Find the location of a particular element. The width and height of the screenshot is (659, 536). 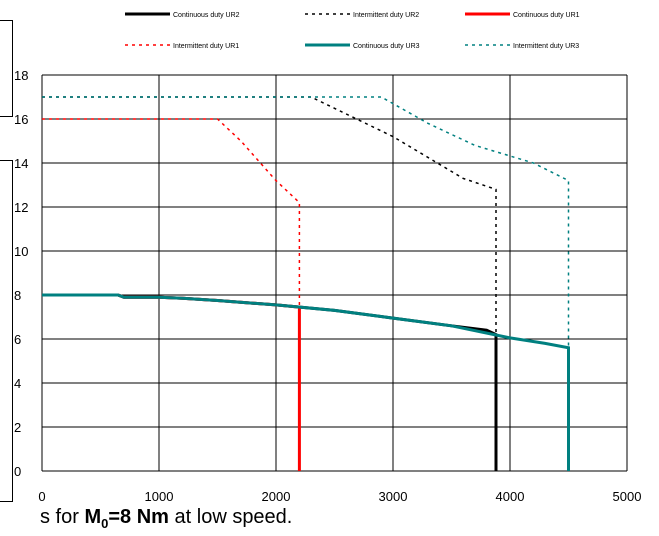

x-tick-label: 3000 is located at coordinates (393, 496).